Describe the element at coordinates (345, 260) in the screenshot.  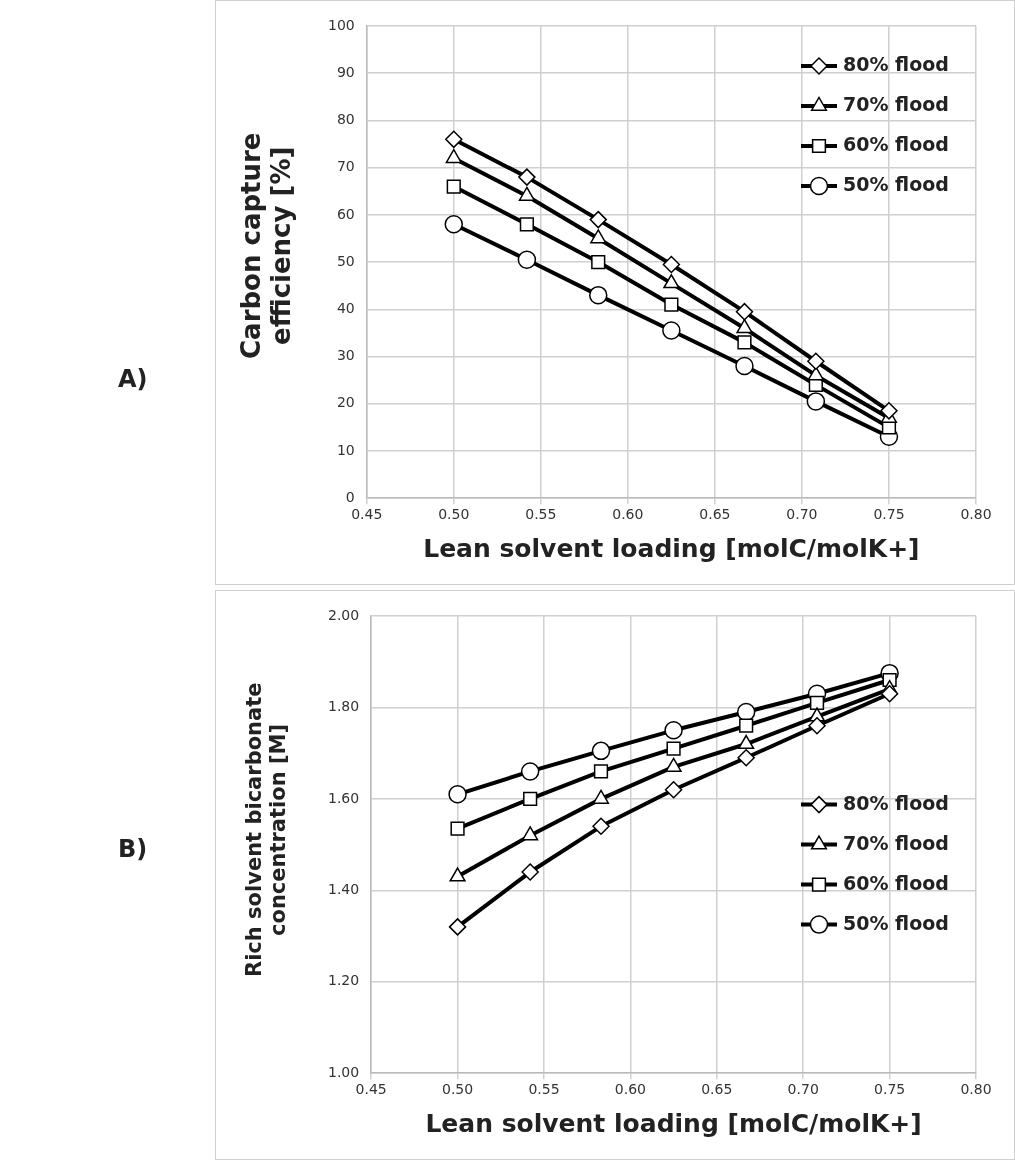
I see `y-tick-label: 50` at that location.